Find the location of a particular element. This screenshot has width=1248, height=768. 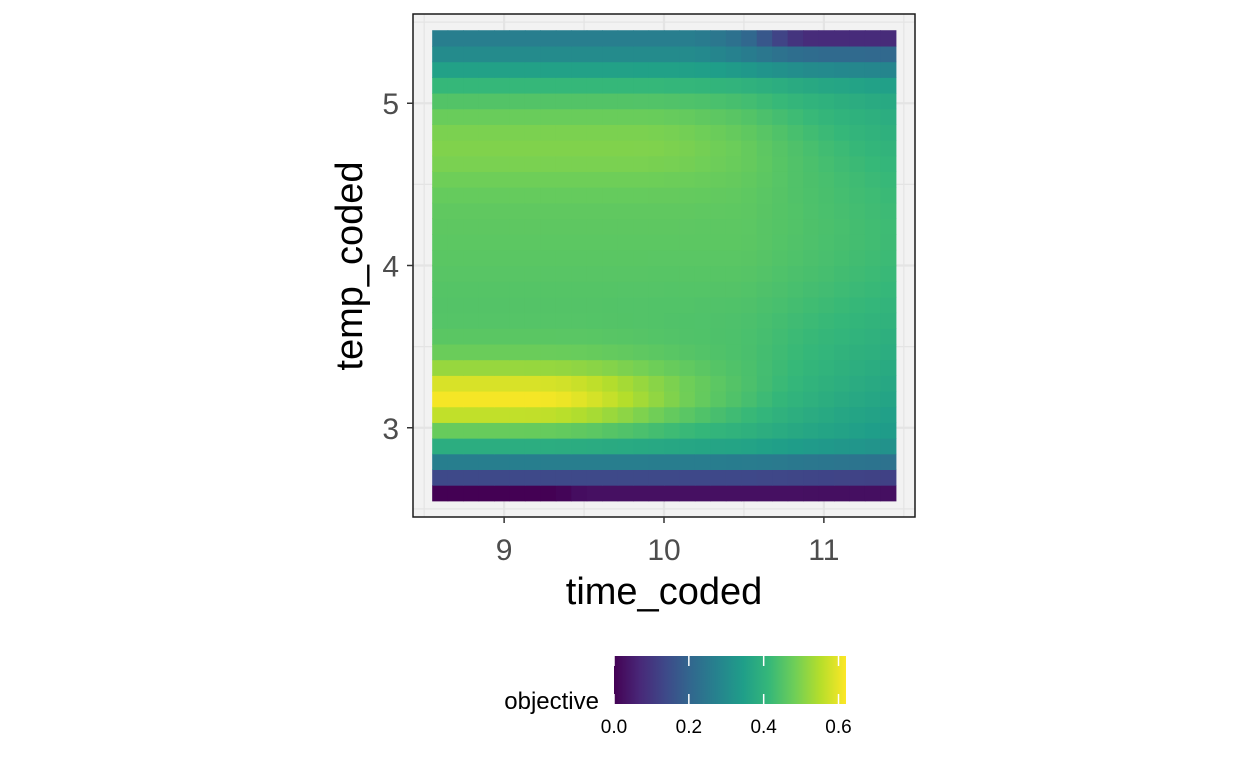

y-tick-label: 5 is located at coordinates (390, 104).